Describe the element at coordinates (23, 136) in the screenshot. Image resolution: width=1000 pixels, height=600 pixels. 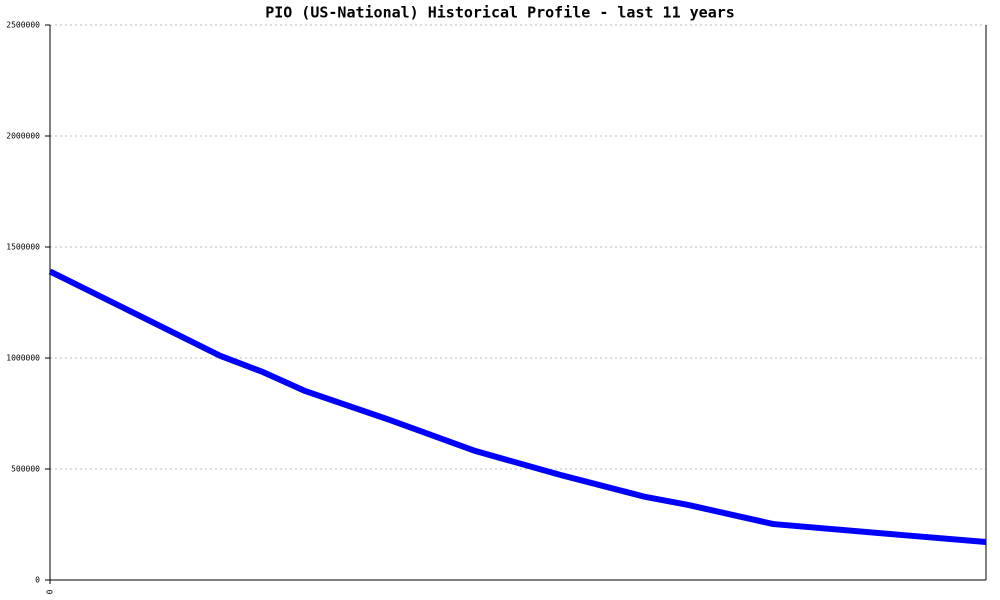
I see `y-tick-label: 2000000` at that location.